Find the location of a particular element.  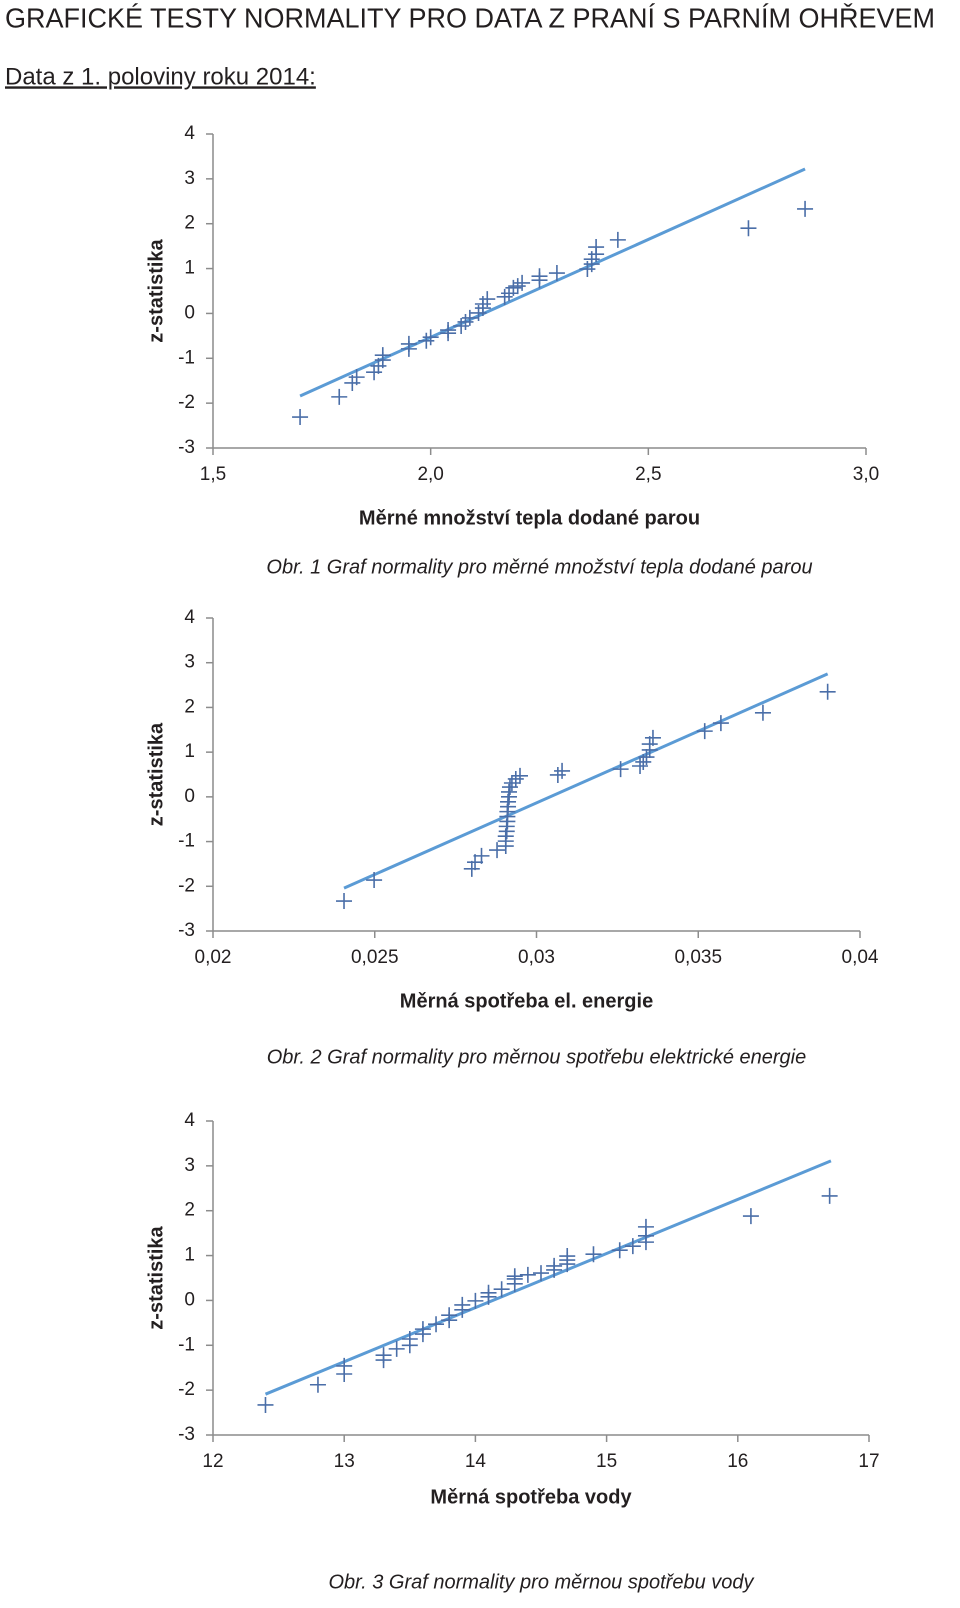

page-subtitle: Data z 1. poloviny roku 2014: is located at coordinates (160, 76).